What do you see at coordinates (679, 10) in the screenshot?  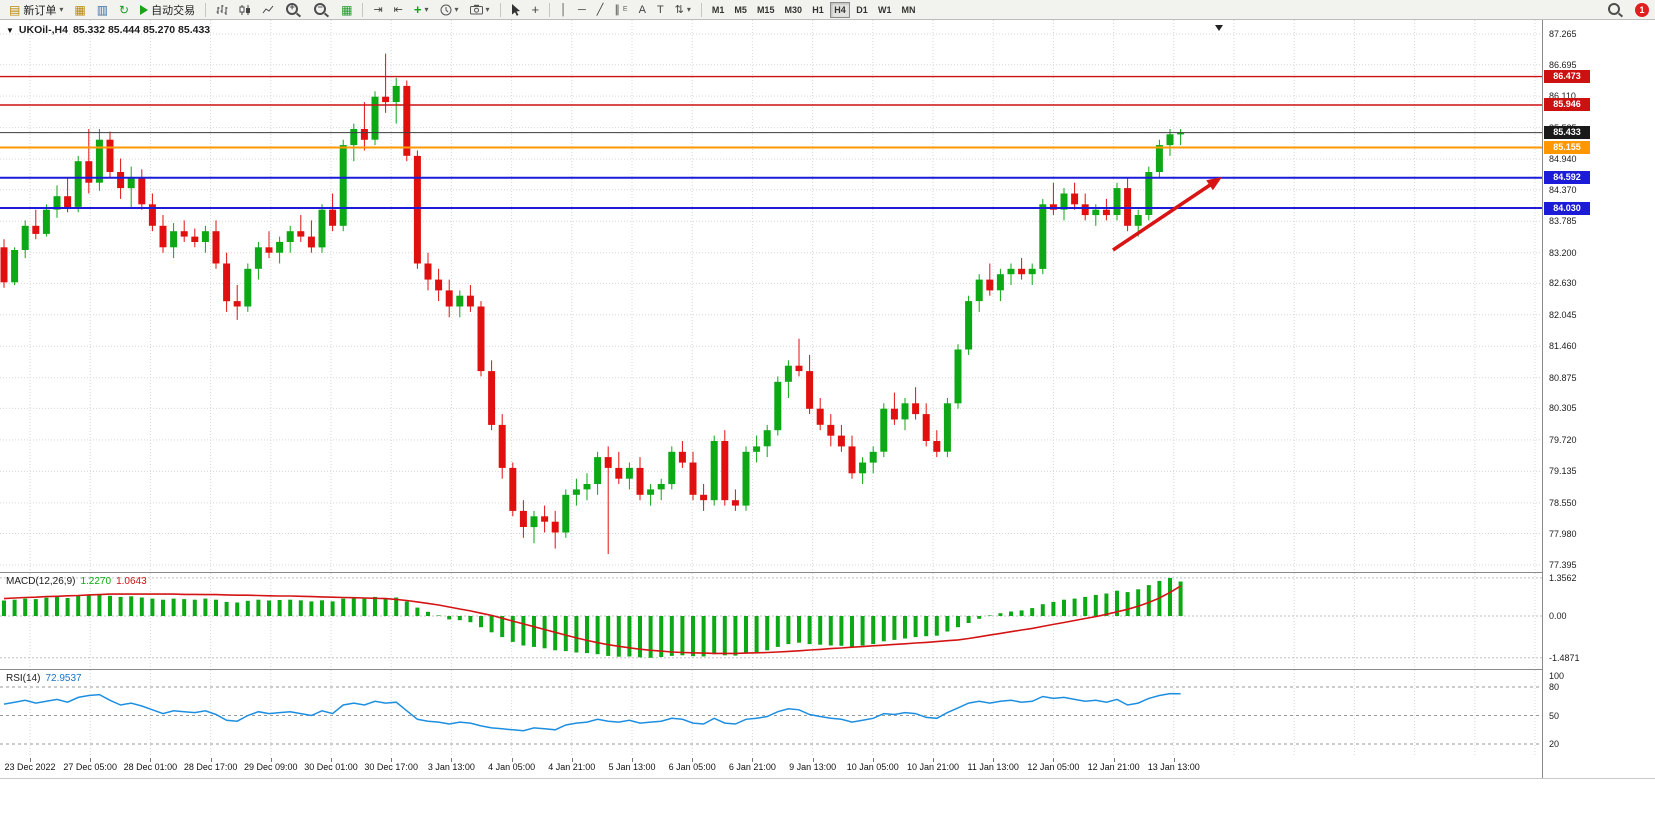 I see `arrows-shapes-icon: ⇅` at bounding box center [679, 10].